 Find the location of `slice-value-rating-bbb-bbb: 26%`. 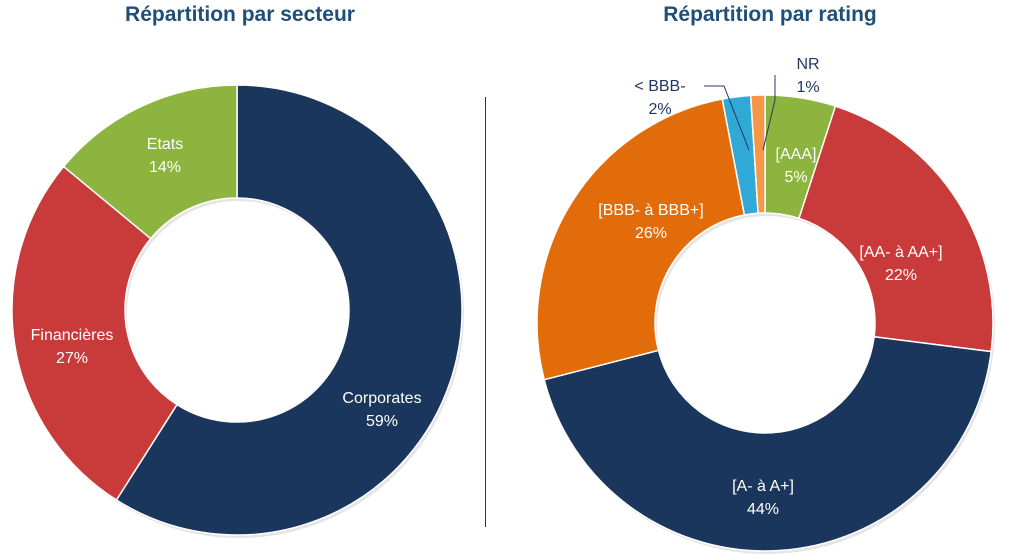

slice-value-rating-bbb-bbb: 26% is located at coordinates (651, 233).